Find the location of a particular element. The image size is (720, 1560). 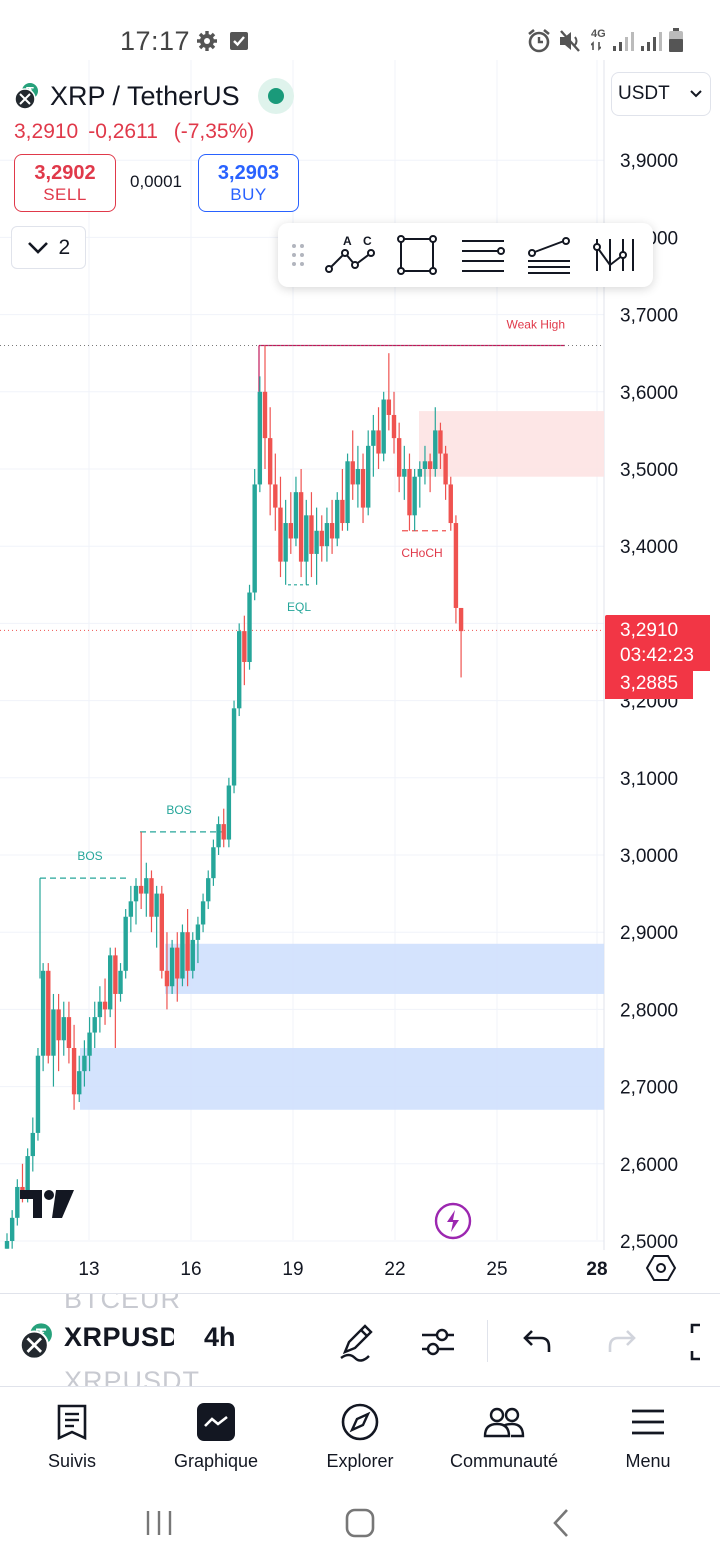

symbol-search-button: XRPUSDT is located at coordinates (119, 1337).